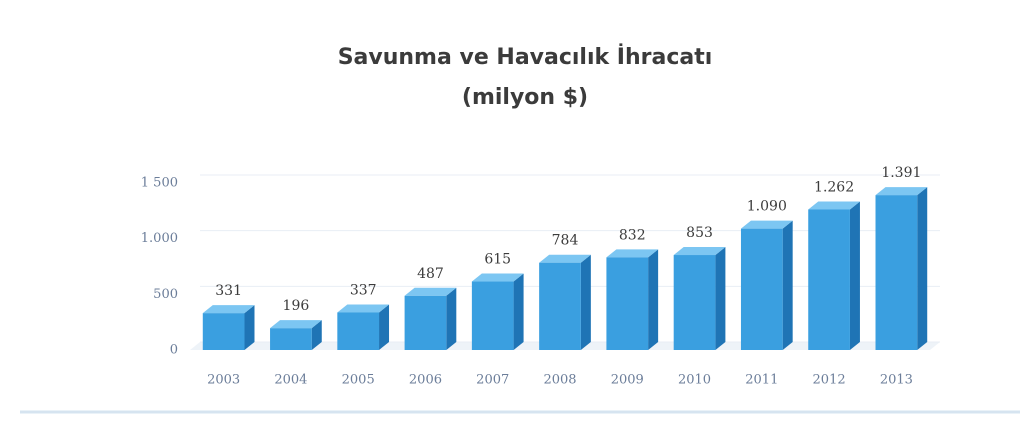 The width and height of the screenshot is (1034, 430). Describe the element at coordinates (159, 183) in the screenshot. I see `y-tick-label: 1 500` at that location.